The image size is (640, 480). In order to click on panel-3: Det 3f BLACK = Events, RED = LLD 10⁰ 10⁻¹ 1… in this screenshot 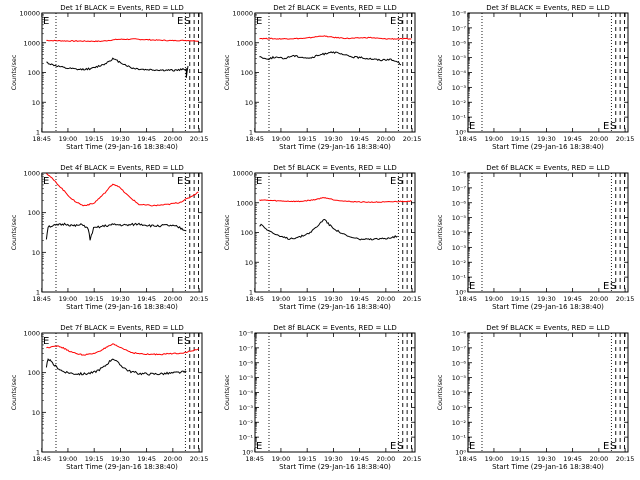, I will do `click(535, 77)`.